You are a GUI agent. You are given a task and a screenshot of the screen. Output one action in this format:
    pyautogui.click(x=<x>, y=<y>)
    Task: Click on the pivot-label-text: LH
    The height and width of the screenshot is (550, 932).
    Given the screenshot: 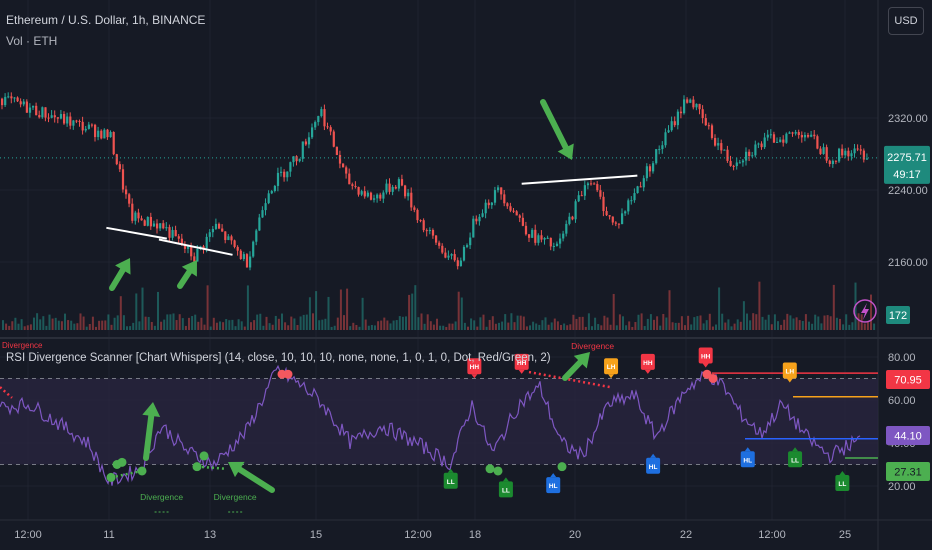 What is the action you would take?
    pyautogui.click(x=789, y=372)
    